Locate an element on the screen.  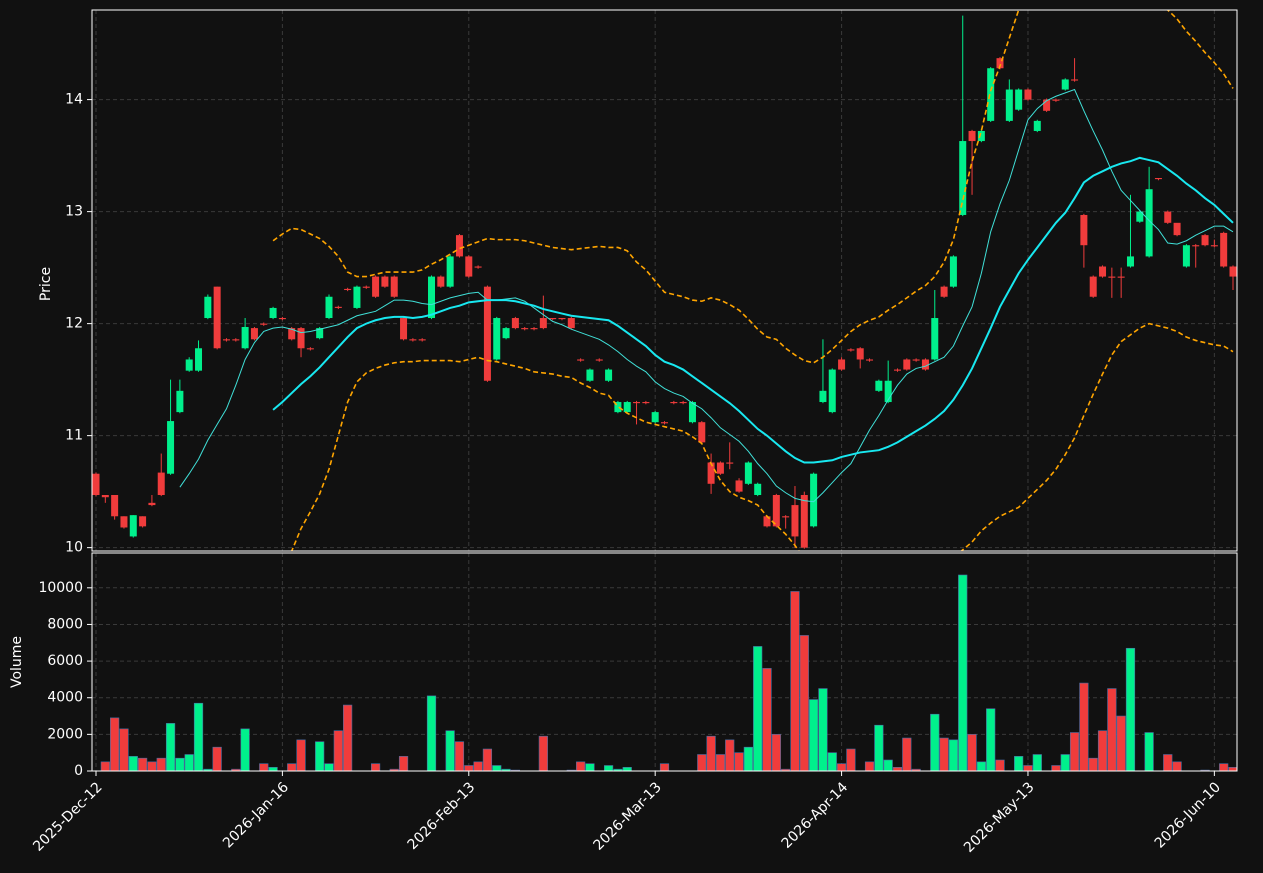
x-tick-label: 2026-Jan-16 is located at coordinates (256, 815).